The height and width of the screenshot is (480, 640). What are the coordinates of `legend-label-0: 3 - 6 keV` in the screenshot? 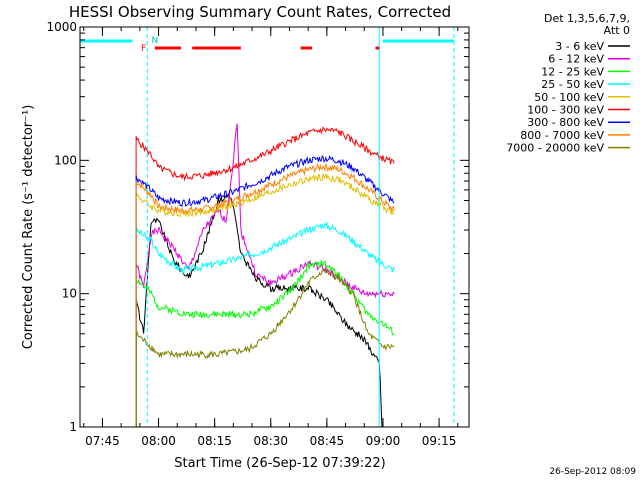 It's located at (579, 46).